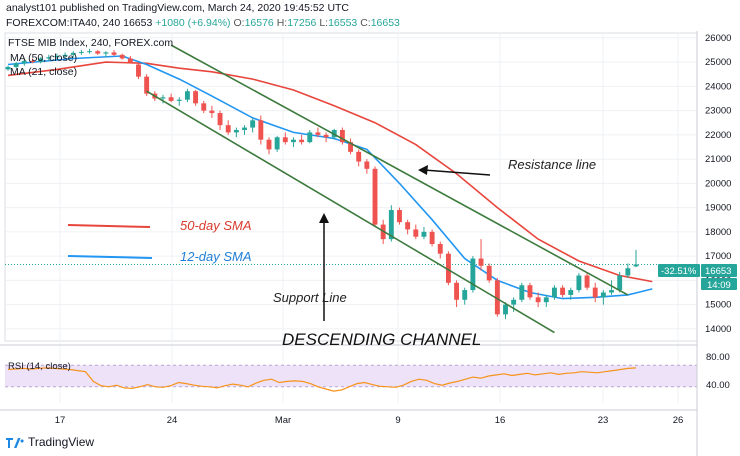  I want to click on sma50-annotation: 50-day SMA, so click(216, 225).